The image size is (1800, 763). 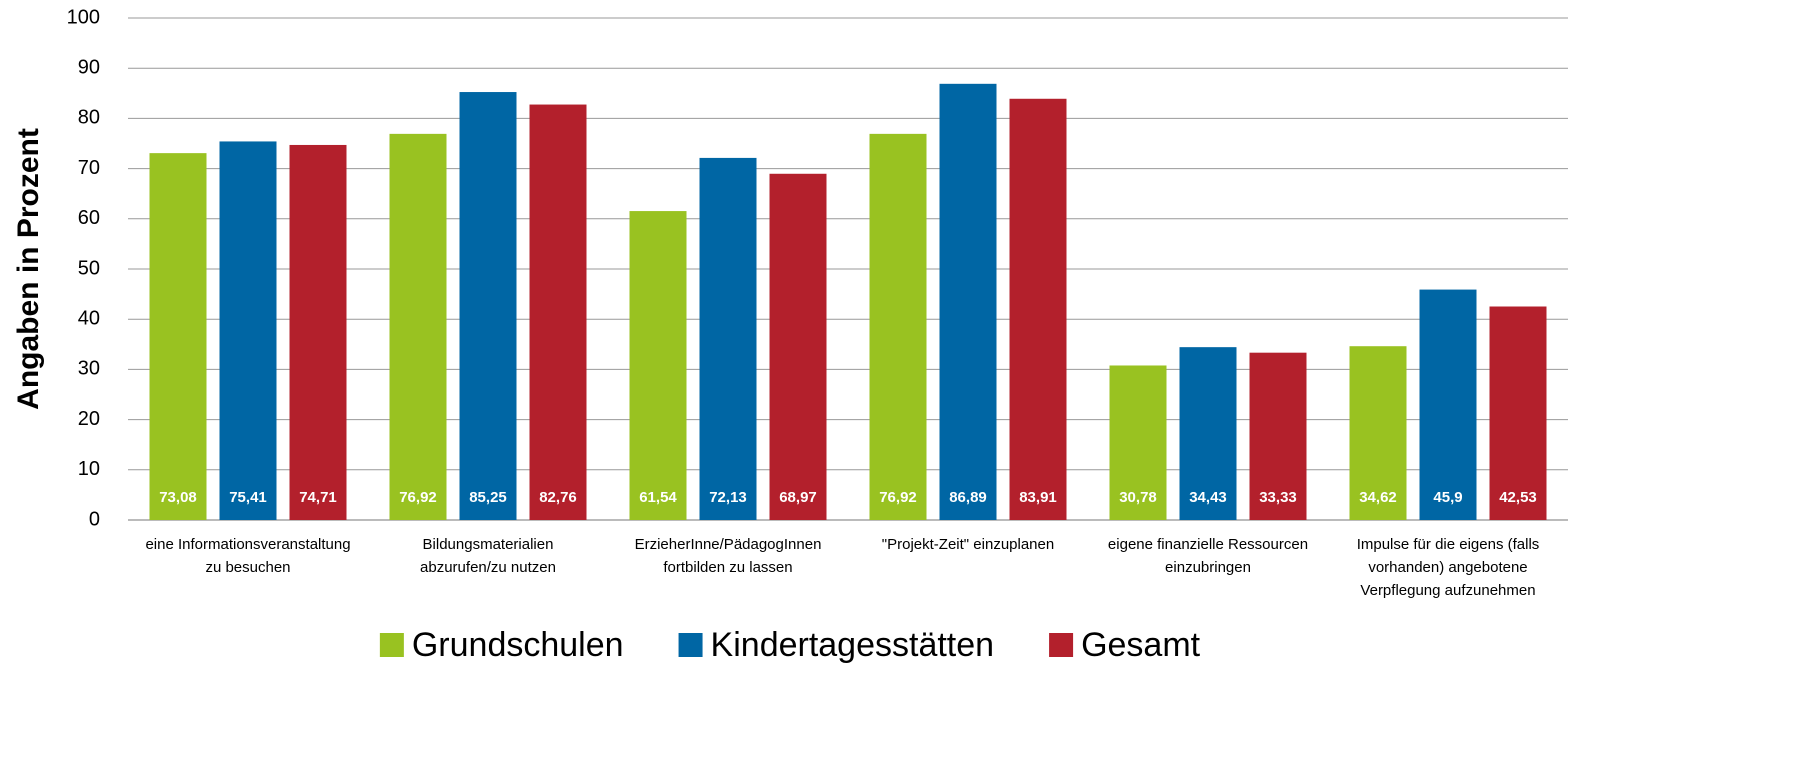 What do you see at coordinates (89, 67) in the screenshot?
I see `y-tick-label: 90` at bounding box center [89, 67].